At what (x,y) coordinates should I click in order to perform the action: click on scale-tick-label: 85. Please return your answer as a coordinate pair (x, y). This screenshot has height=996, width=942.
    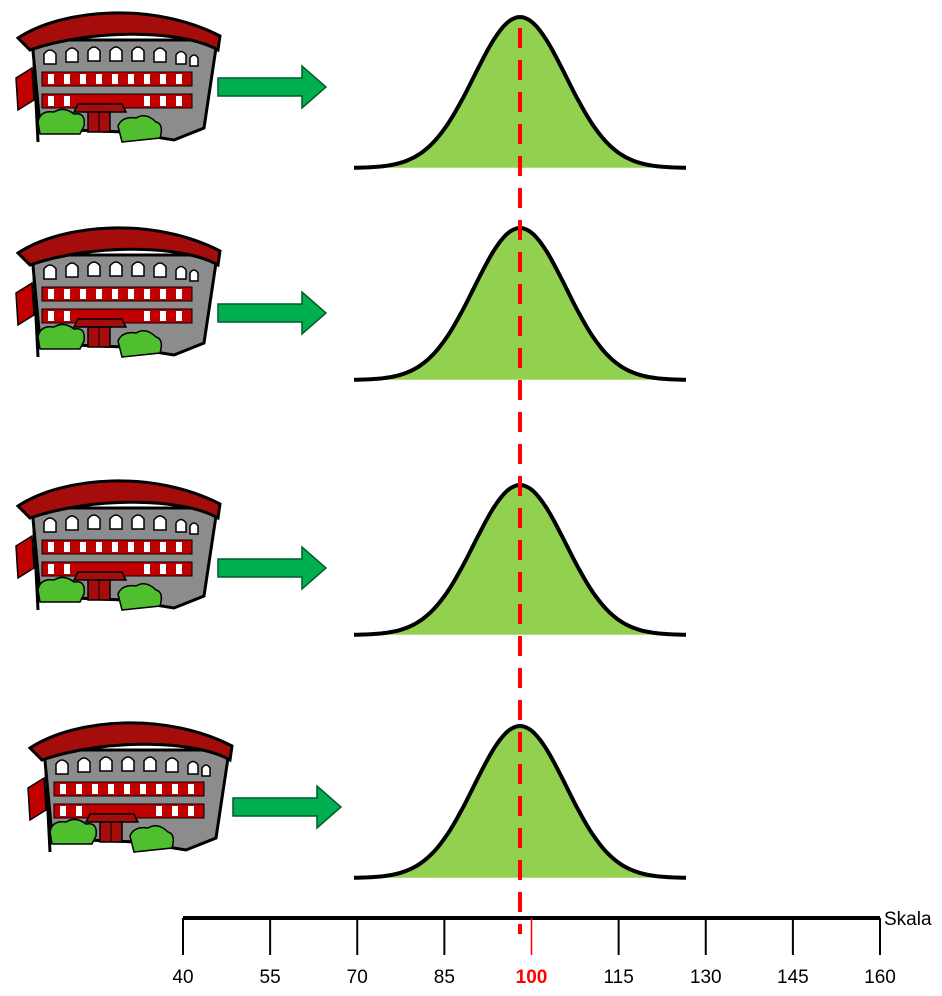
    Looking at the image, I should click on (444, 977).